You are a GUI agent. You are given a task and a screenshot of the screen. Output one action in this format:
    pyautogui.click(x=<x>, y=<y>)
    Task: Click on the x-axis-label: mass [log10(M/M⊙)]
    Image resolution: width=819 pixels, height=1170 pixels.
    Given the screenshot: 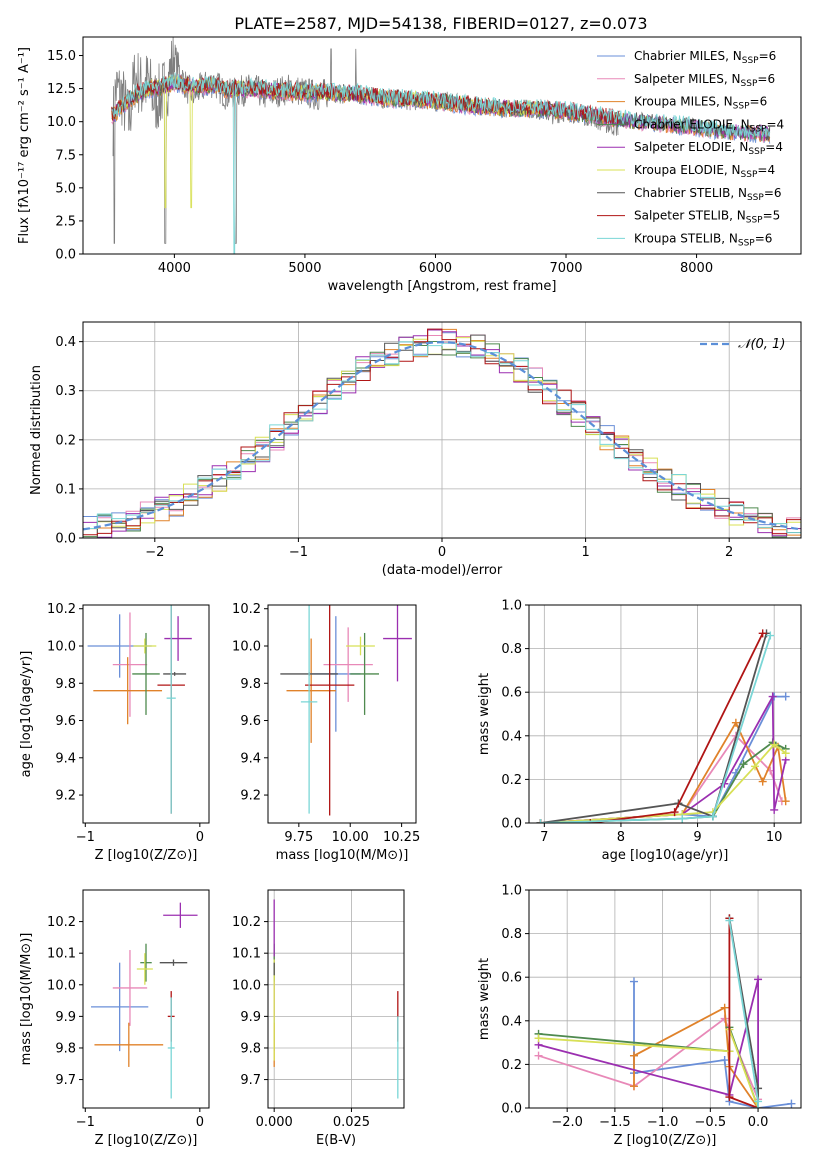 What is the action you would take?
    pyautogui.click(x=342, y=855)
    